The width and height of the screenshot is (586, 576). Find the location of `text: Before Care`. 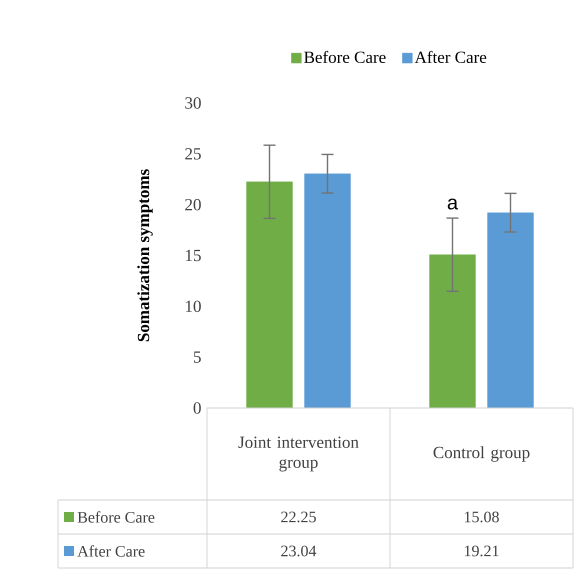

text: Before Care is located at coordinates (116, 517).